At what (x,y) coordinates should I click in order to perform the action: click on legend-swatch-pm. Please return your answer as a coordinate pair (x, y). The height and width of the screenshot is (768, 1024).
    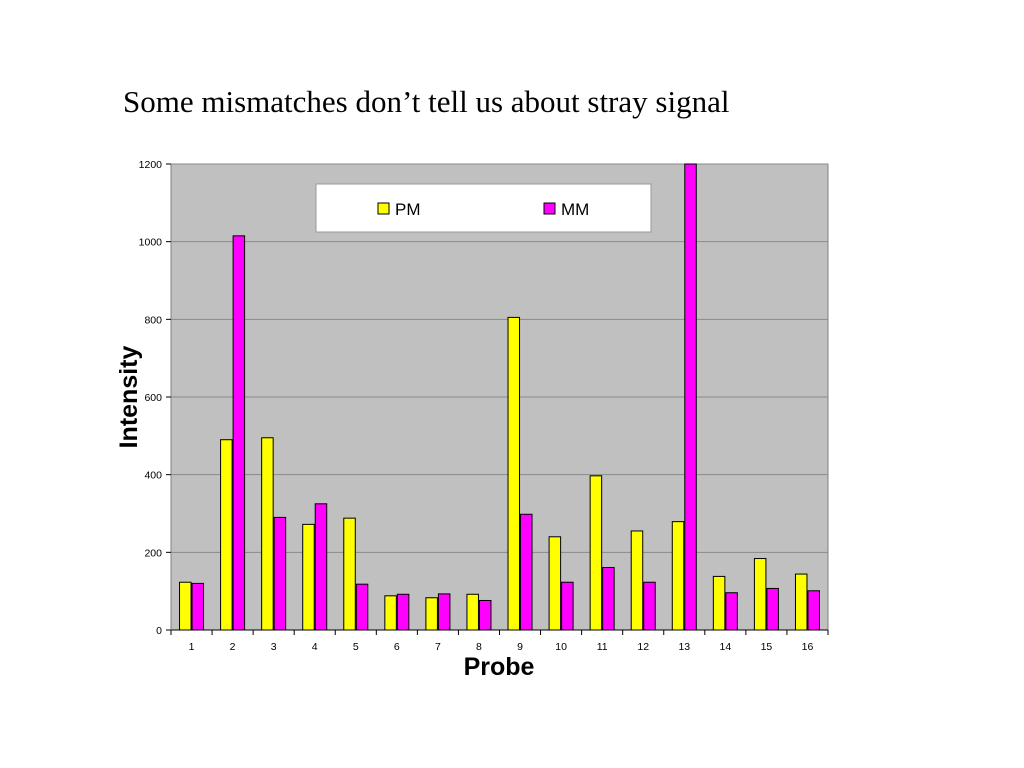
    Looking at the image, I should click on (383, 208).